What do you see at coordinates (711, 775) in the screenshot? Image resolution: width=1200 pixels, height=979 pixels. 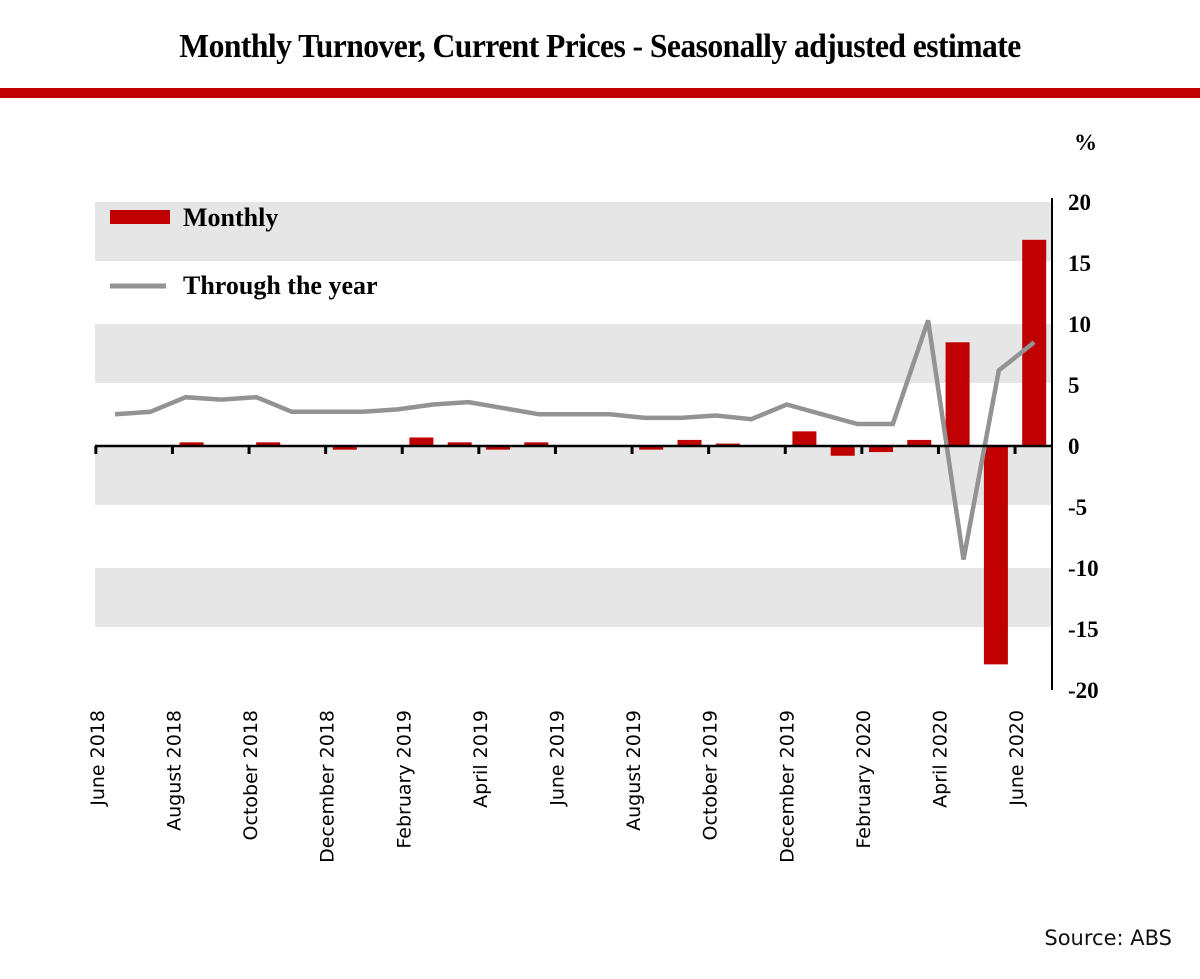 I see `x-tick-label: October 2019` at bounding box center [711, 775].